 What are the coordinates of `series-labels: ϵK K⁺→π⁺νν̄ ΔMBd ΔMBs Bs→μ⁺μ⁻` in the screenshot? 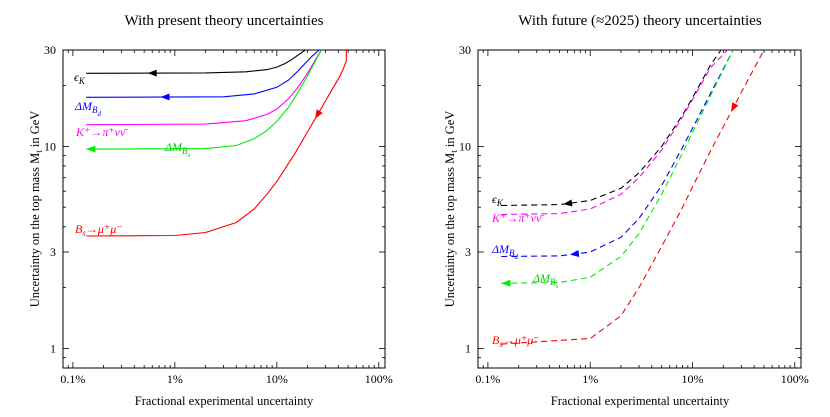 It's located at (525, 270).